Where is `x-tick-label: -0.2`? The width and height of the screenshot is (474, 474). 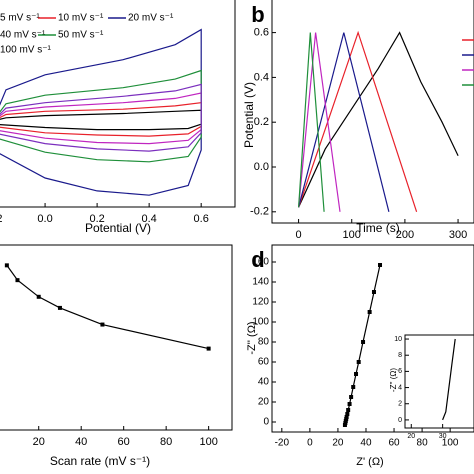
x-tick-label: -0.2 is located at coordinates (1, 219).